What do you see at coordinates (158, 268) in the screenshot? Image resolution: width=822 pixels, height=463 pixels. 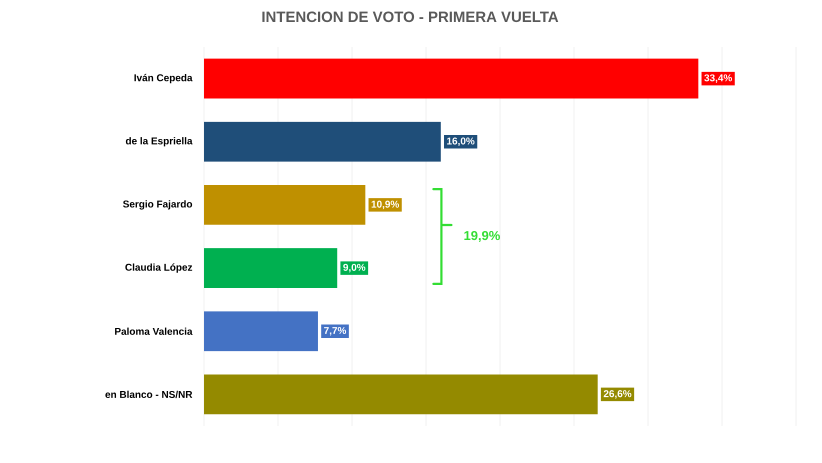 I see `y-tick-label: Claudia López` at bounding box center [158, 268].